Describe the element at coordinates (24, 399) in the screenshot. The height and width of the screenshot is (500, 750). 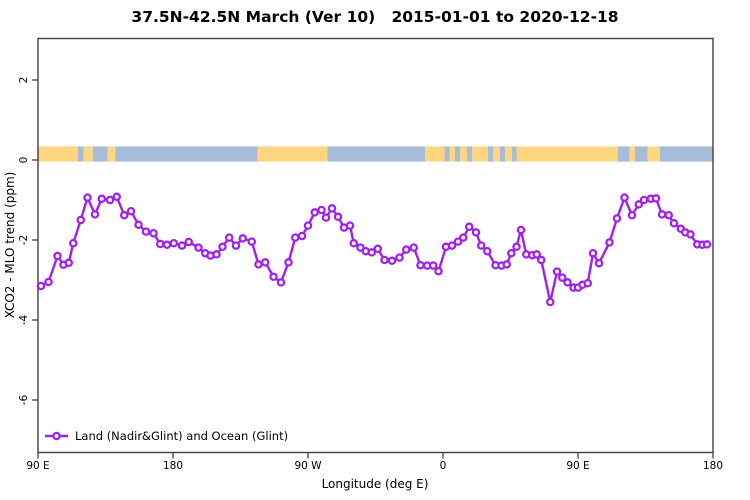
I see `y-tick-label: -6` at that location.